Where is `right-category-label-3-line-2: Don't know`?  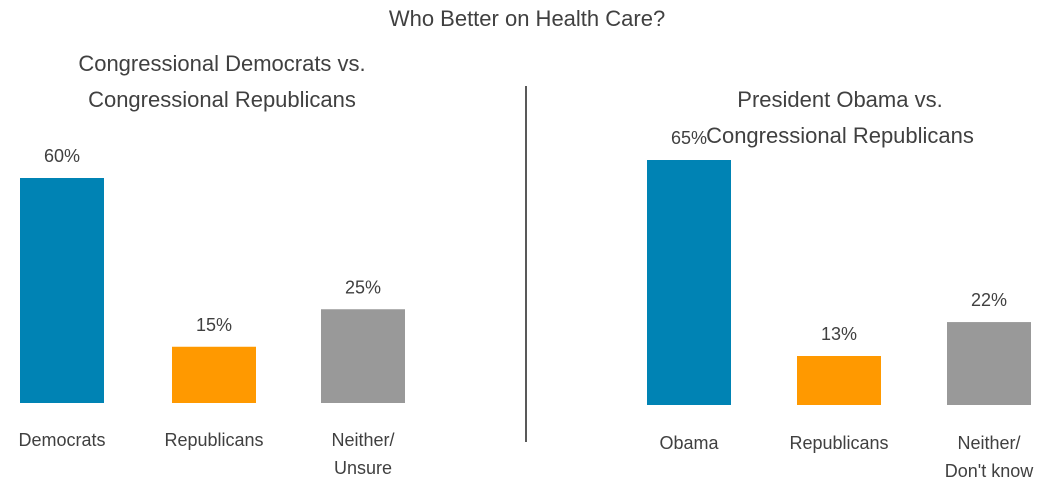
right-category-label-3-line-2: Don't know is located at coordinates (989, 471).